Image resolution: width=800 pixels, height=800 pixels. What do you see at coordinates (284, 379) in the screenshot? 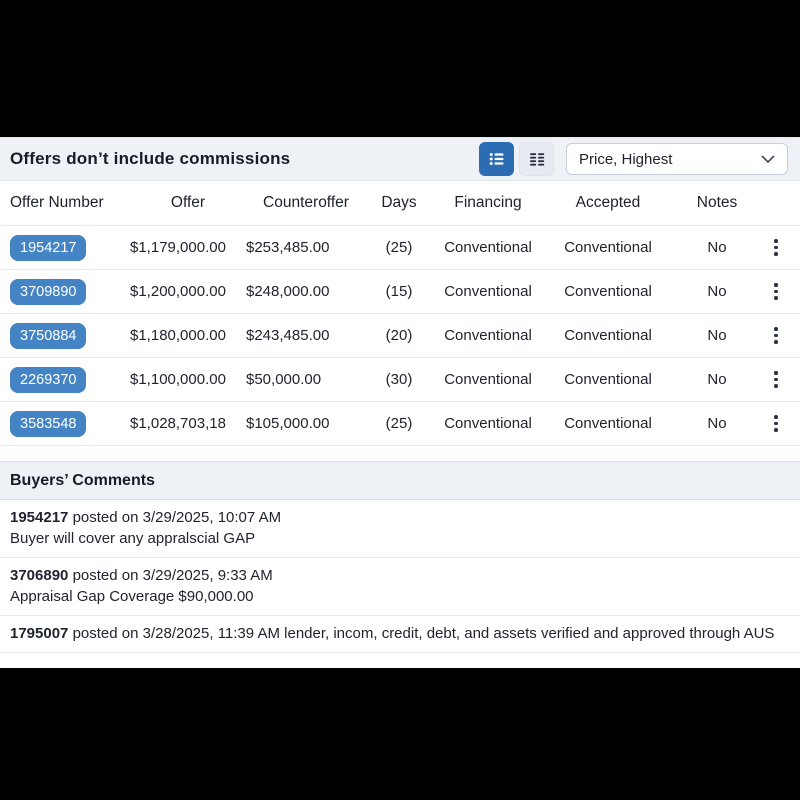
I see `counteroffer-cell: $50,000.00` at bounding box center [284, 379].